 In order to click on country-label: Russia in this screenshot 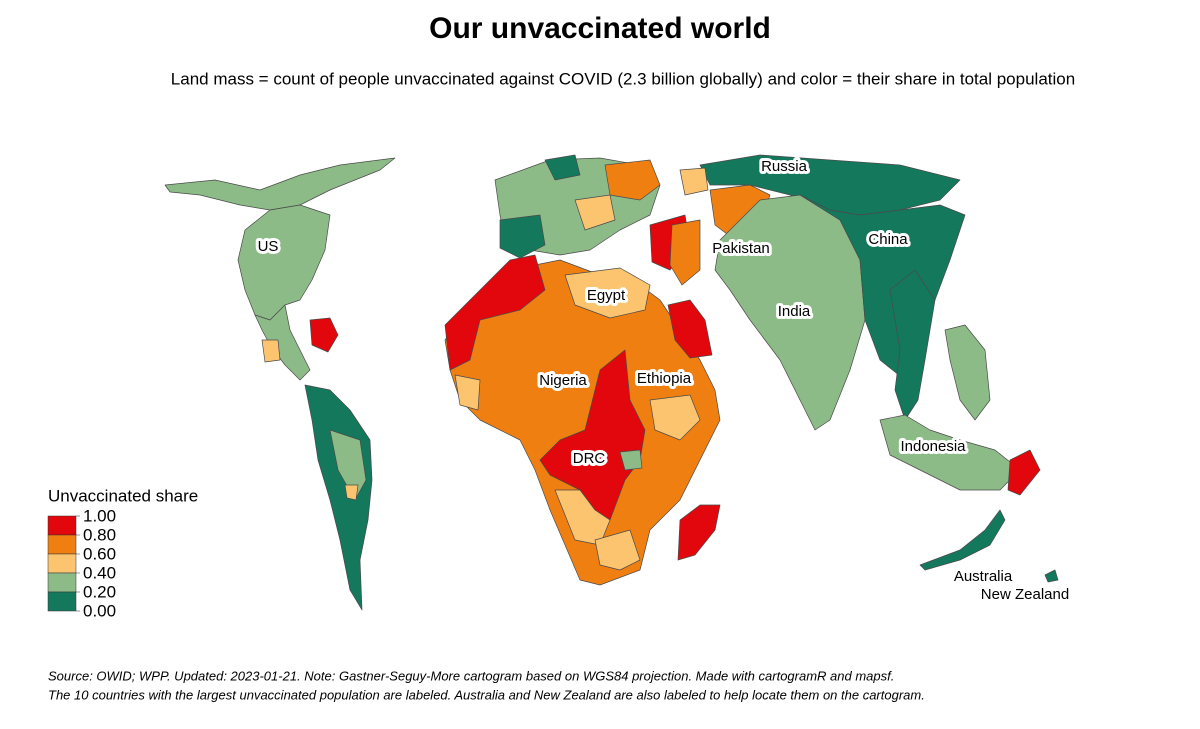, I will do `click(784, 166)`.